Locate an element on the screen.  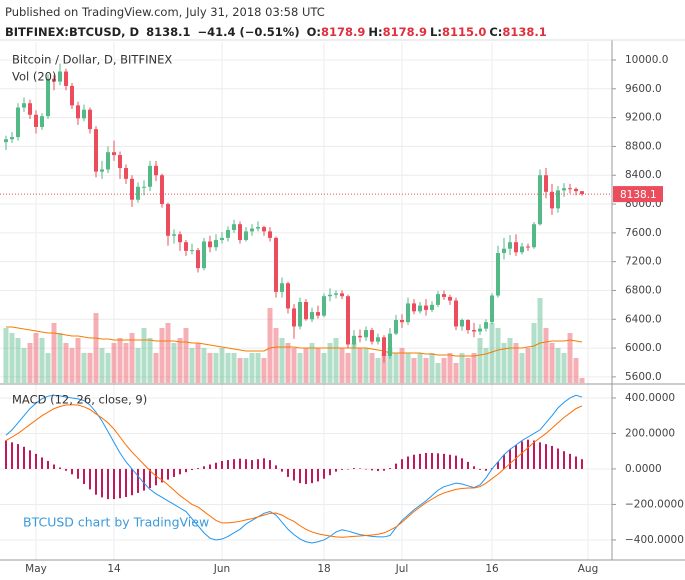
x-tick-label: 16 is located at coordinates (492, 569).